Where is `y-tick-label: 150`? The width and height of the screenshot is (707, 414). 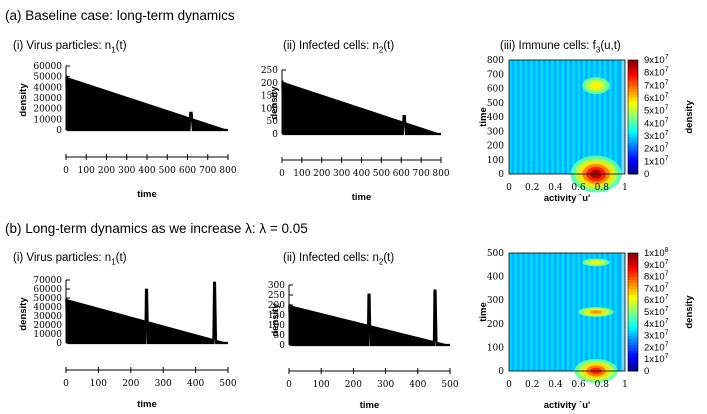 y-tick-label: 150 is located at coordinates (276, 316).